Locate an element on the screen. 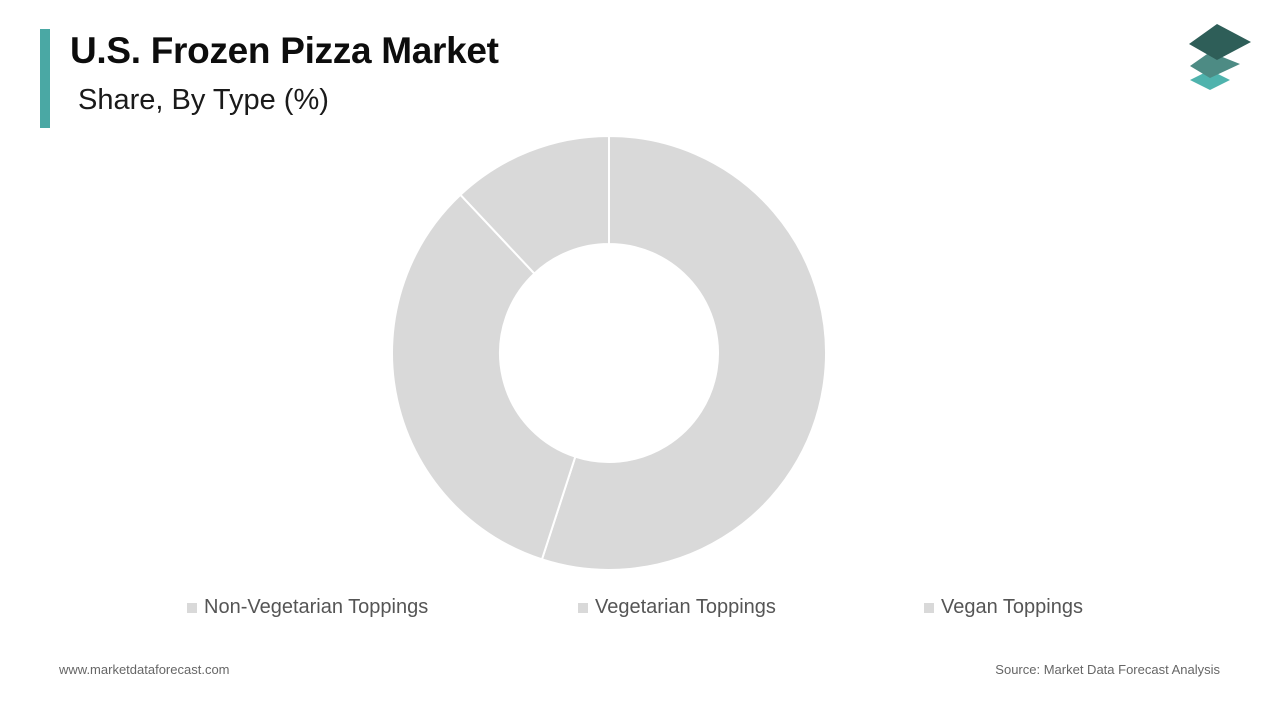 Image resolution: width=1280 pixels, height=720 pixels. legend-item: Vegan Toppings is located at coordinates (1003, 607).